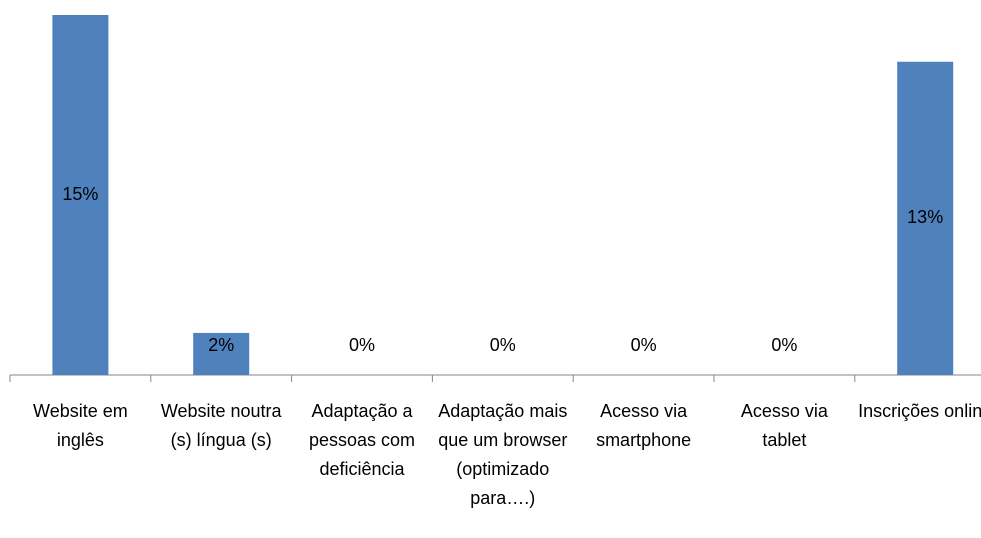 Image resolution: width=981 pixels, height=538 pixels. What do you see at coordinates (919, 411) in the screenshot?
I see `x-tick-label: Inscrições online` at bounding box center [919, 411].